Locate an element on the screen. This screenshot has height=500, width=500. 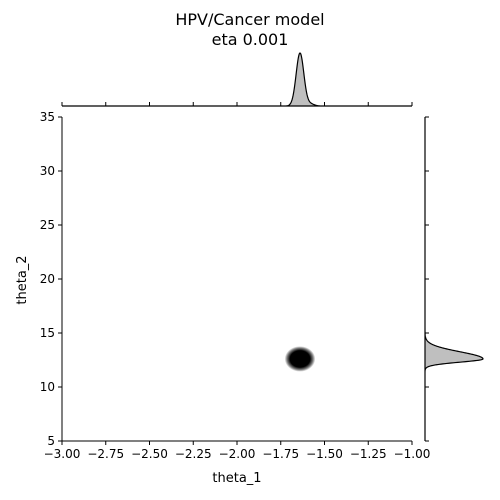
y-axis-ticks: 5 10 15 20 25 30 35 is located at coordinates (51, 279).